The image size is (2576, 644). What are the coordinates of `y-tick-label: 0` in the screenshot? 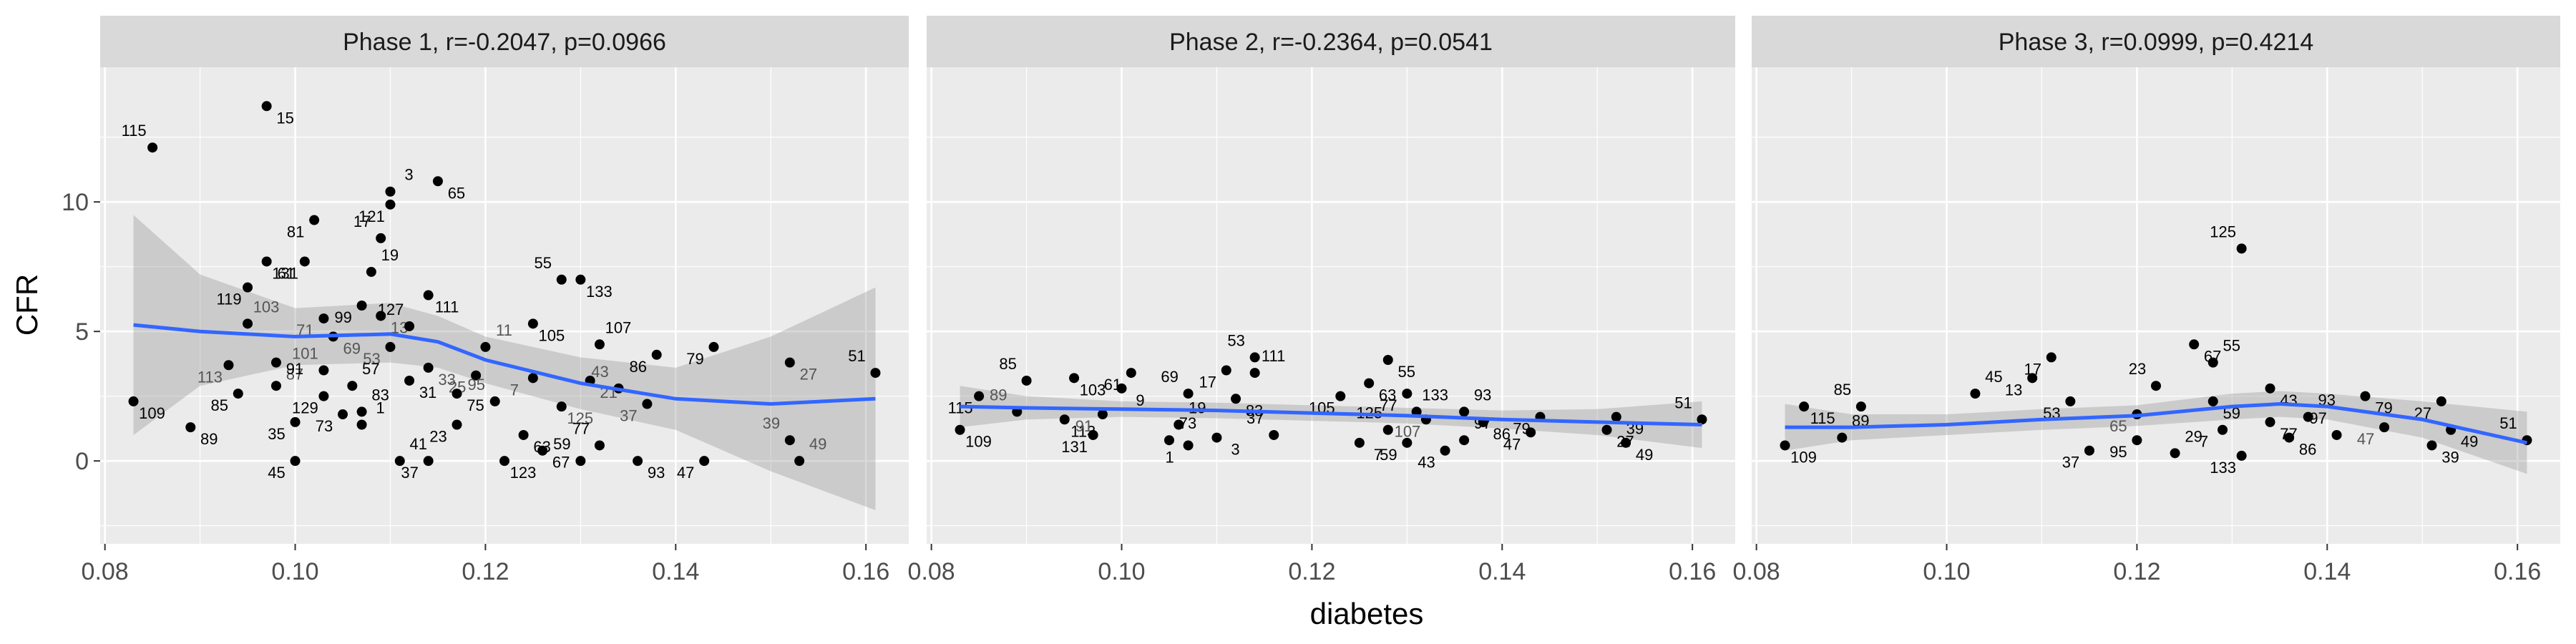 It's located at (82, 461).